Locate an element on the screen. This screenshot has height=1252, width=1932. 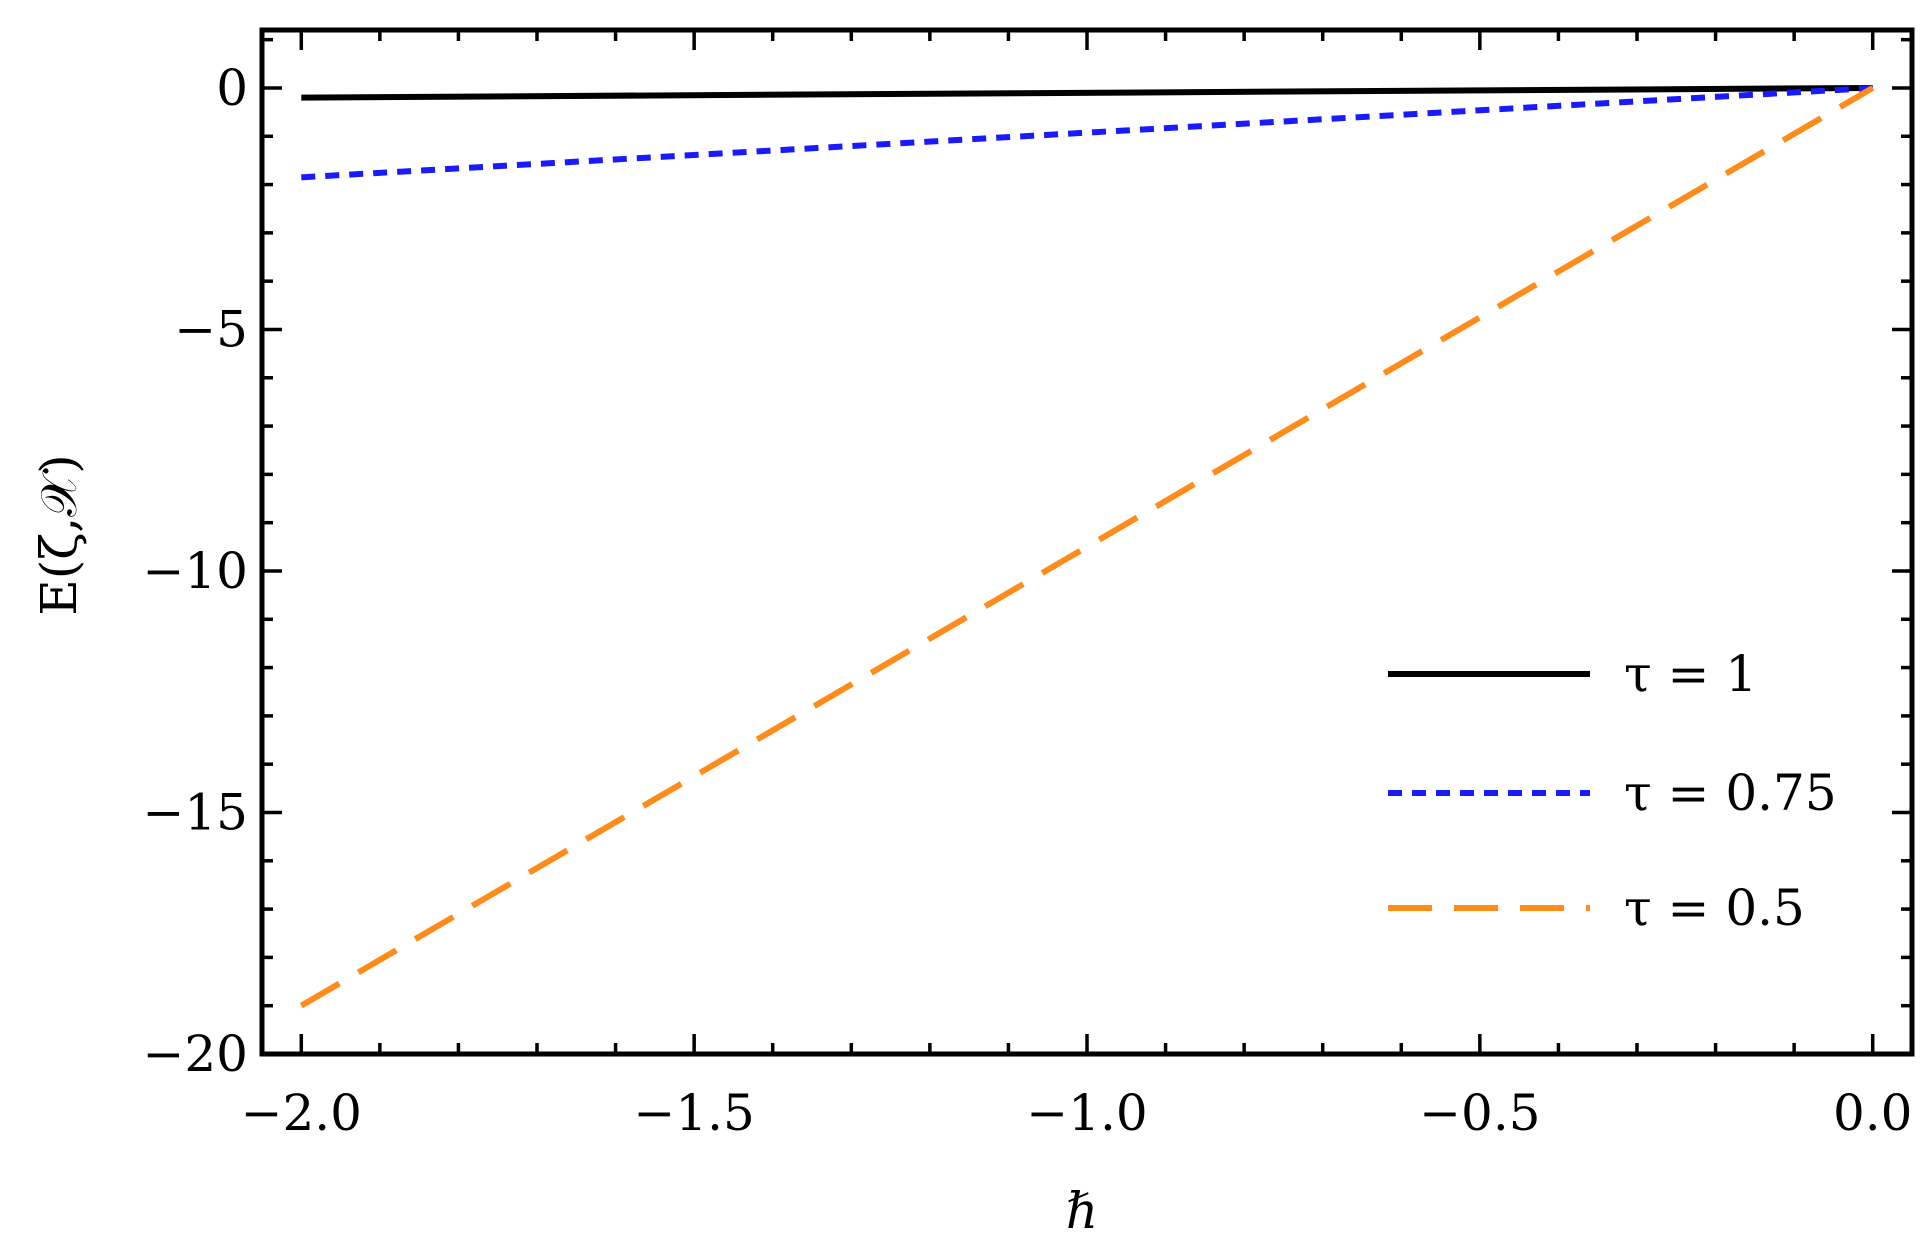
y-tick-label: −10 is located at coordinates (195, 571).